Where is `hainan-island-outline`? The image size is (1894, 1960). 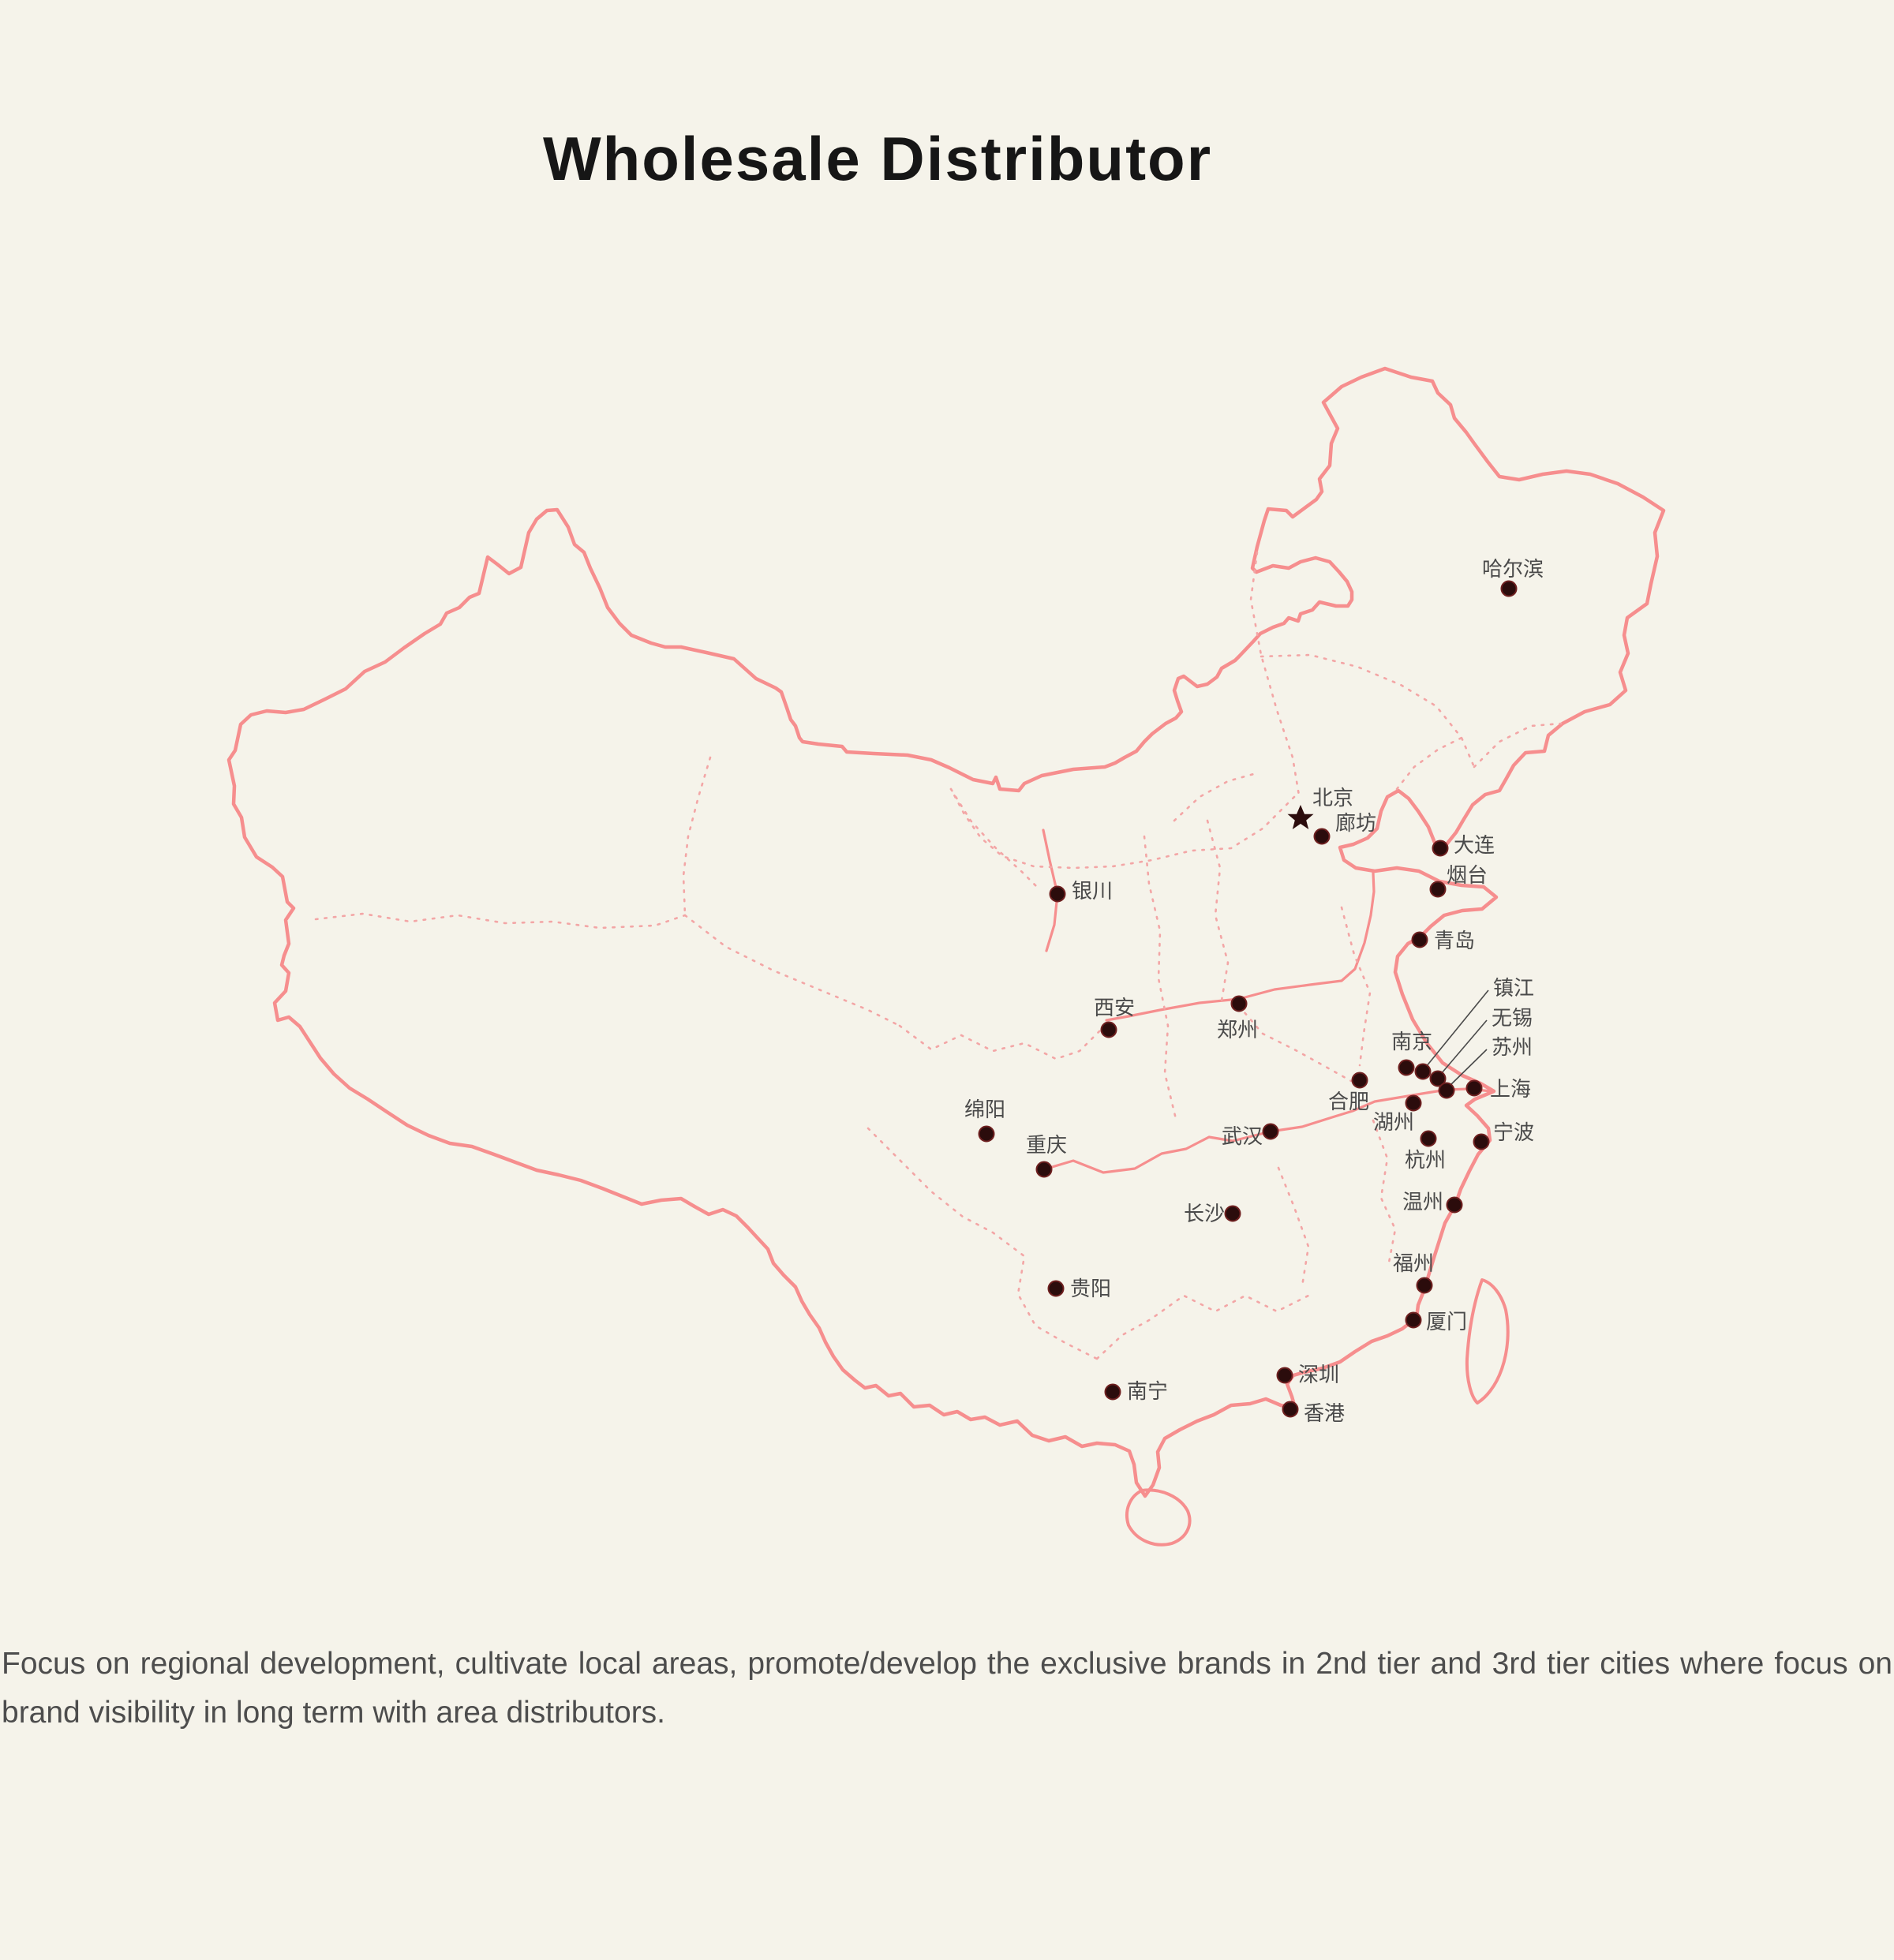
hainan-island-outline is located at coordinates (1158, 1517).